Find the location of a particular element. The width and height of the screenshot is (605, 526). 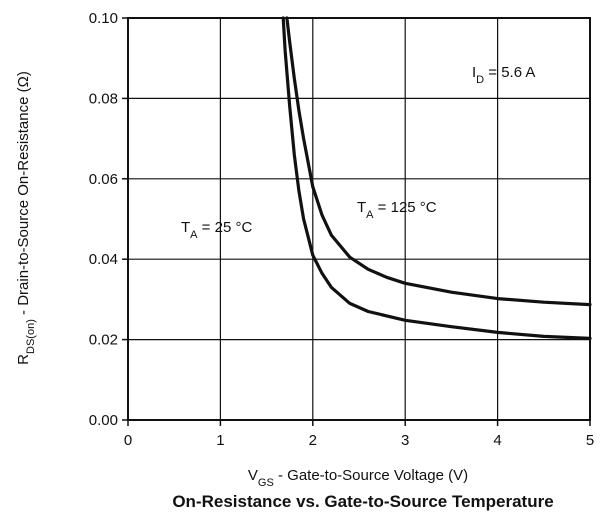

x-tick-label: 5 is located at coordinates (590, 440).